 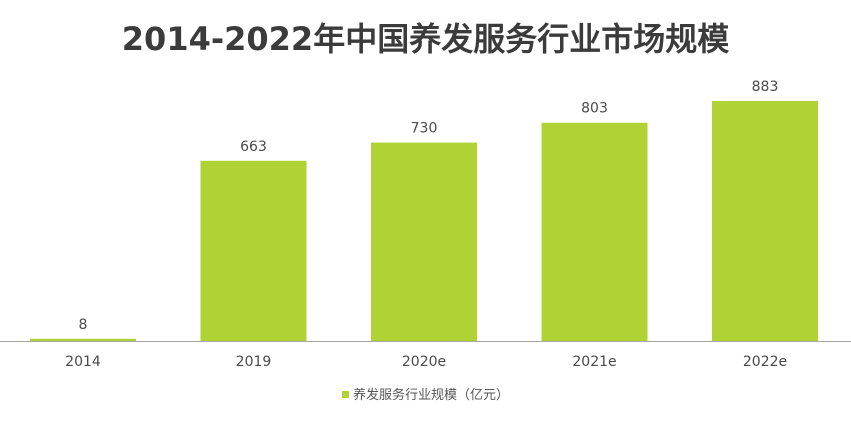 I want to click on value-label-2020e: 730, so click(x=424, y=129).